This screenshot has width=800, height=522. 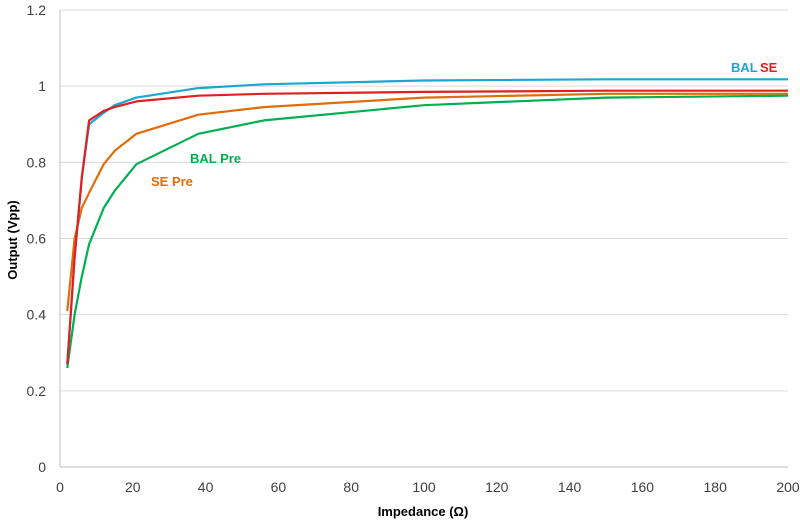 I want to click on x-tick-label: 120, so click(x=497, y=487).